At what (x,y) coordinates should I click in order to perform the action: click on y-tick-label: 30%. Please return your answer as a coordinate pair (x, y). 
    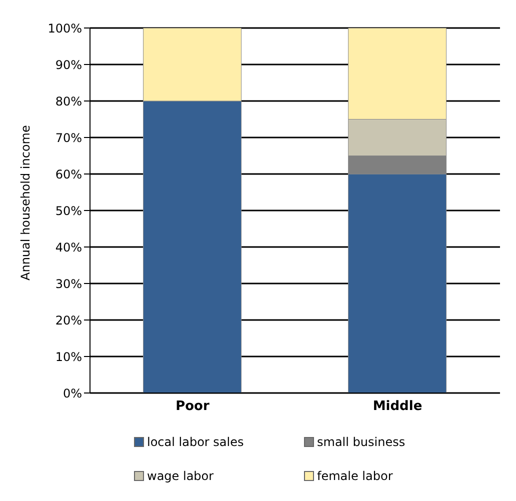
    Looking at the image, I should click on (68, 283).